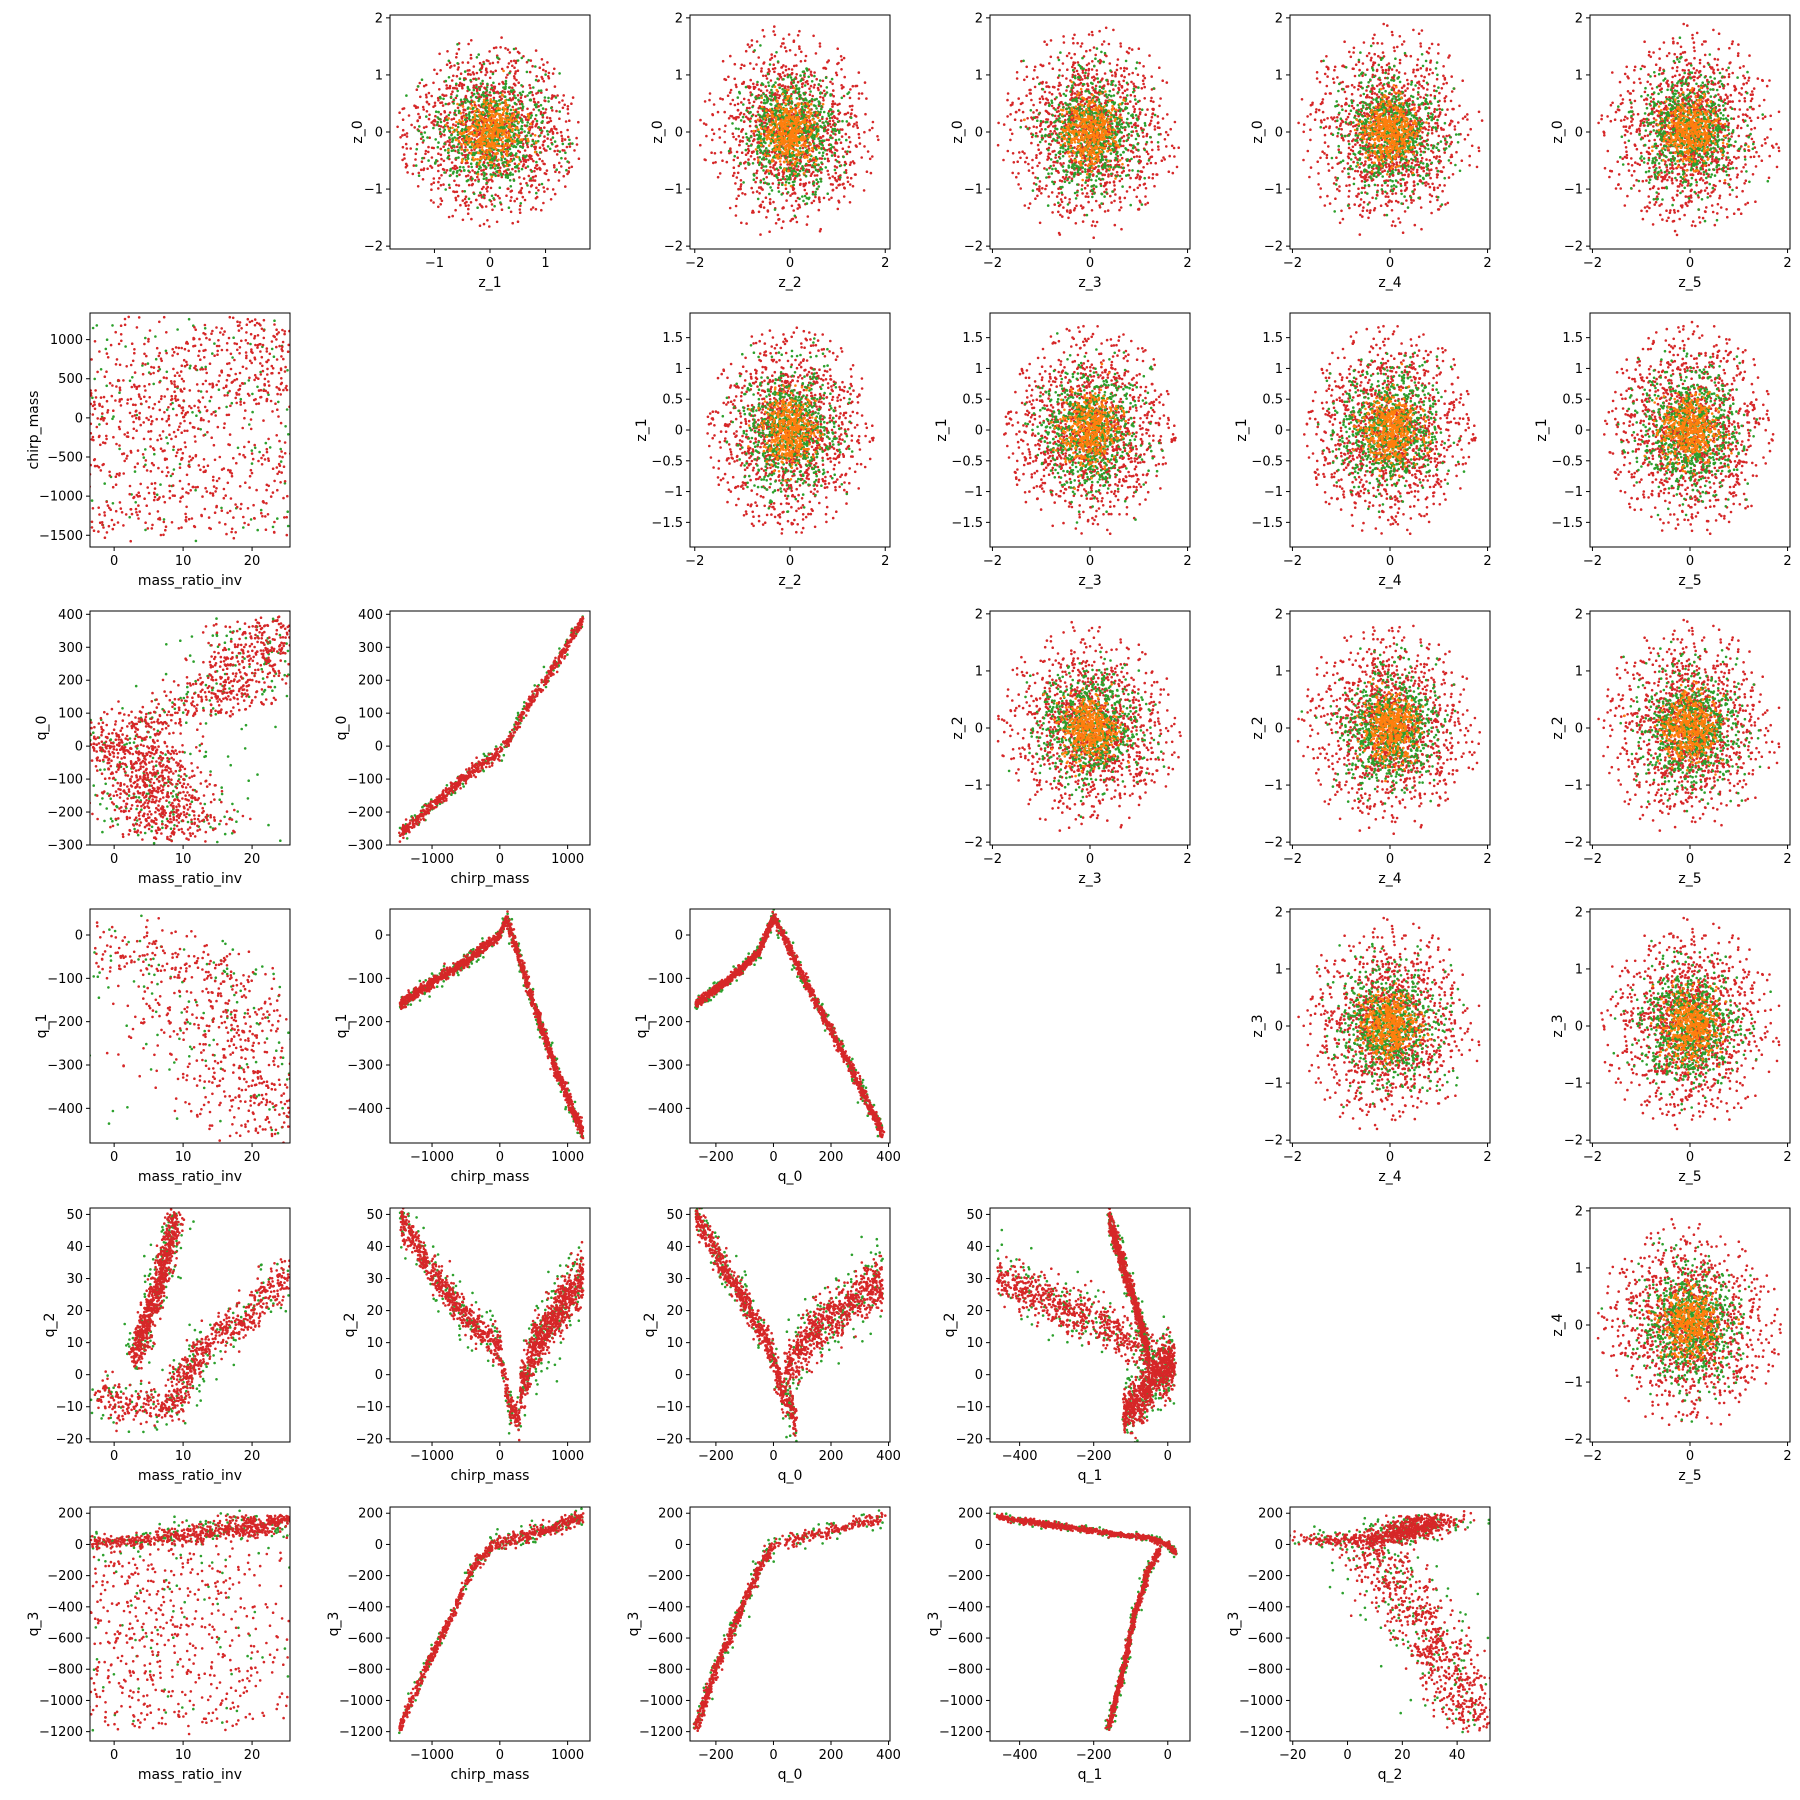  What do you see at coordinates (789, 283) in the screenshot?
I see `x-axis-label: z_2` at bounding box center [789, 283].